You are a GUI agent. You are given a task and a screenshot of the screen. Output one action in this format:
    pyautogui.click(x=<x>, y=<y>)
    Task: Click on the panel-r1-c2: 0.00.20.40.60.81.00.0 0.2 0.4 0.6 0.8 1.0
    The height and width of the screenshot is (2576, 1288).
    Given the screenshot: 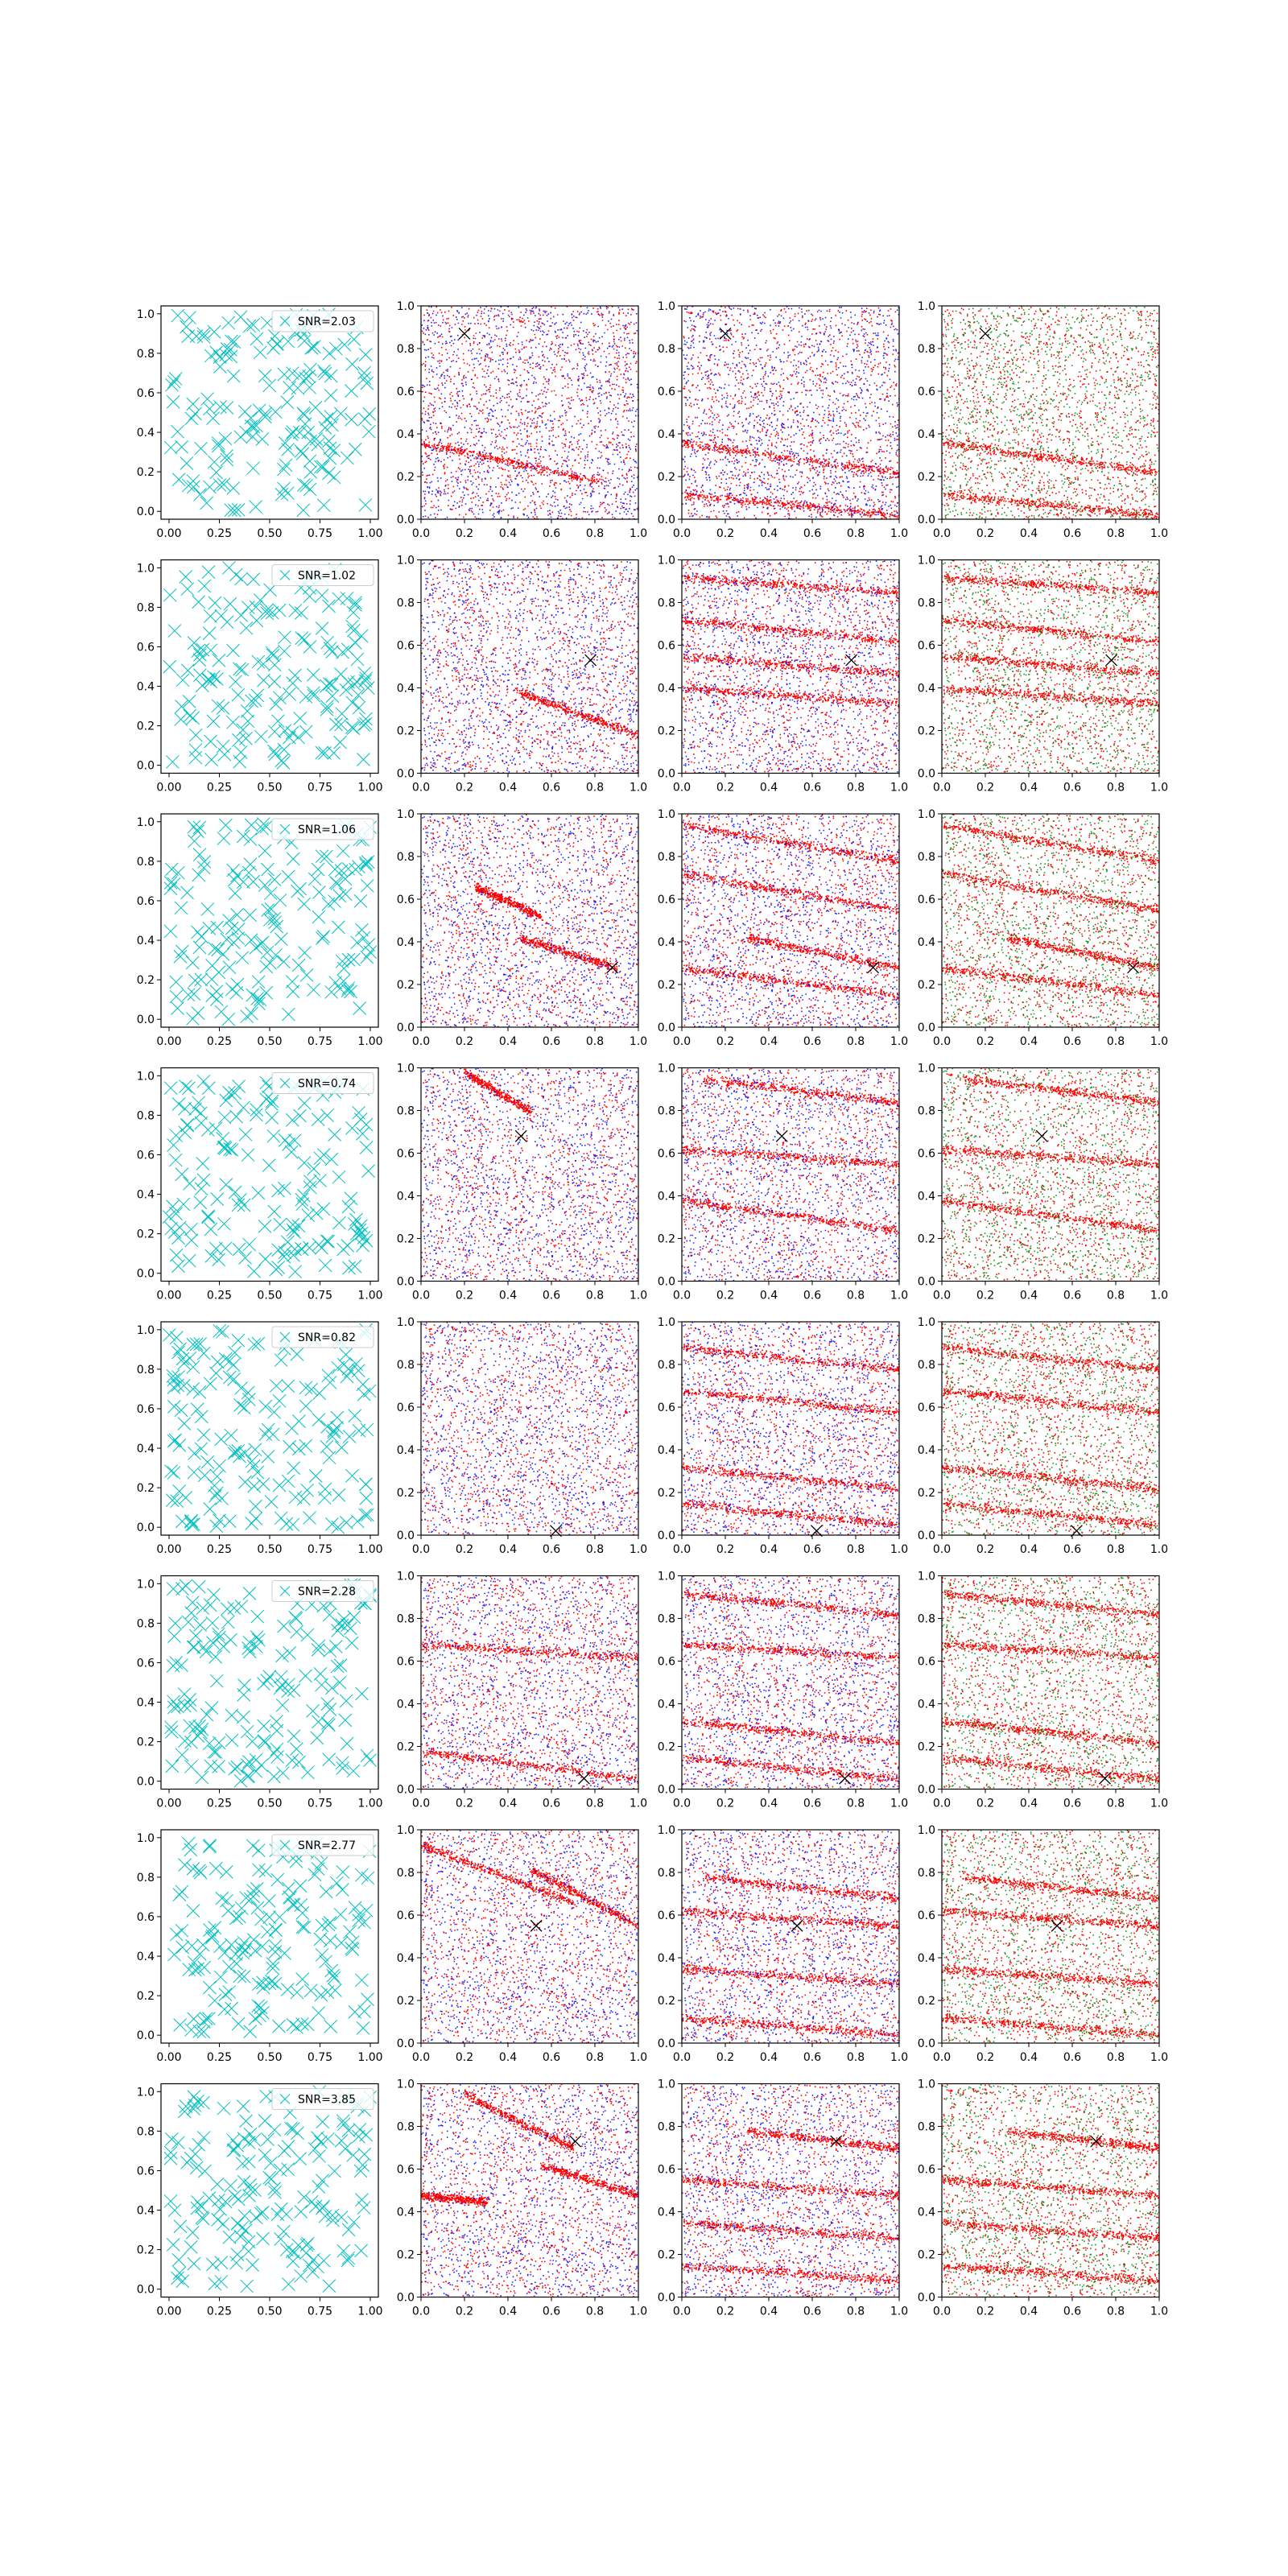 What is the action you would take?
    pyautogui.click(x=522, y=420)
    